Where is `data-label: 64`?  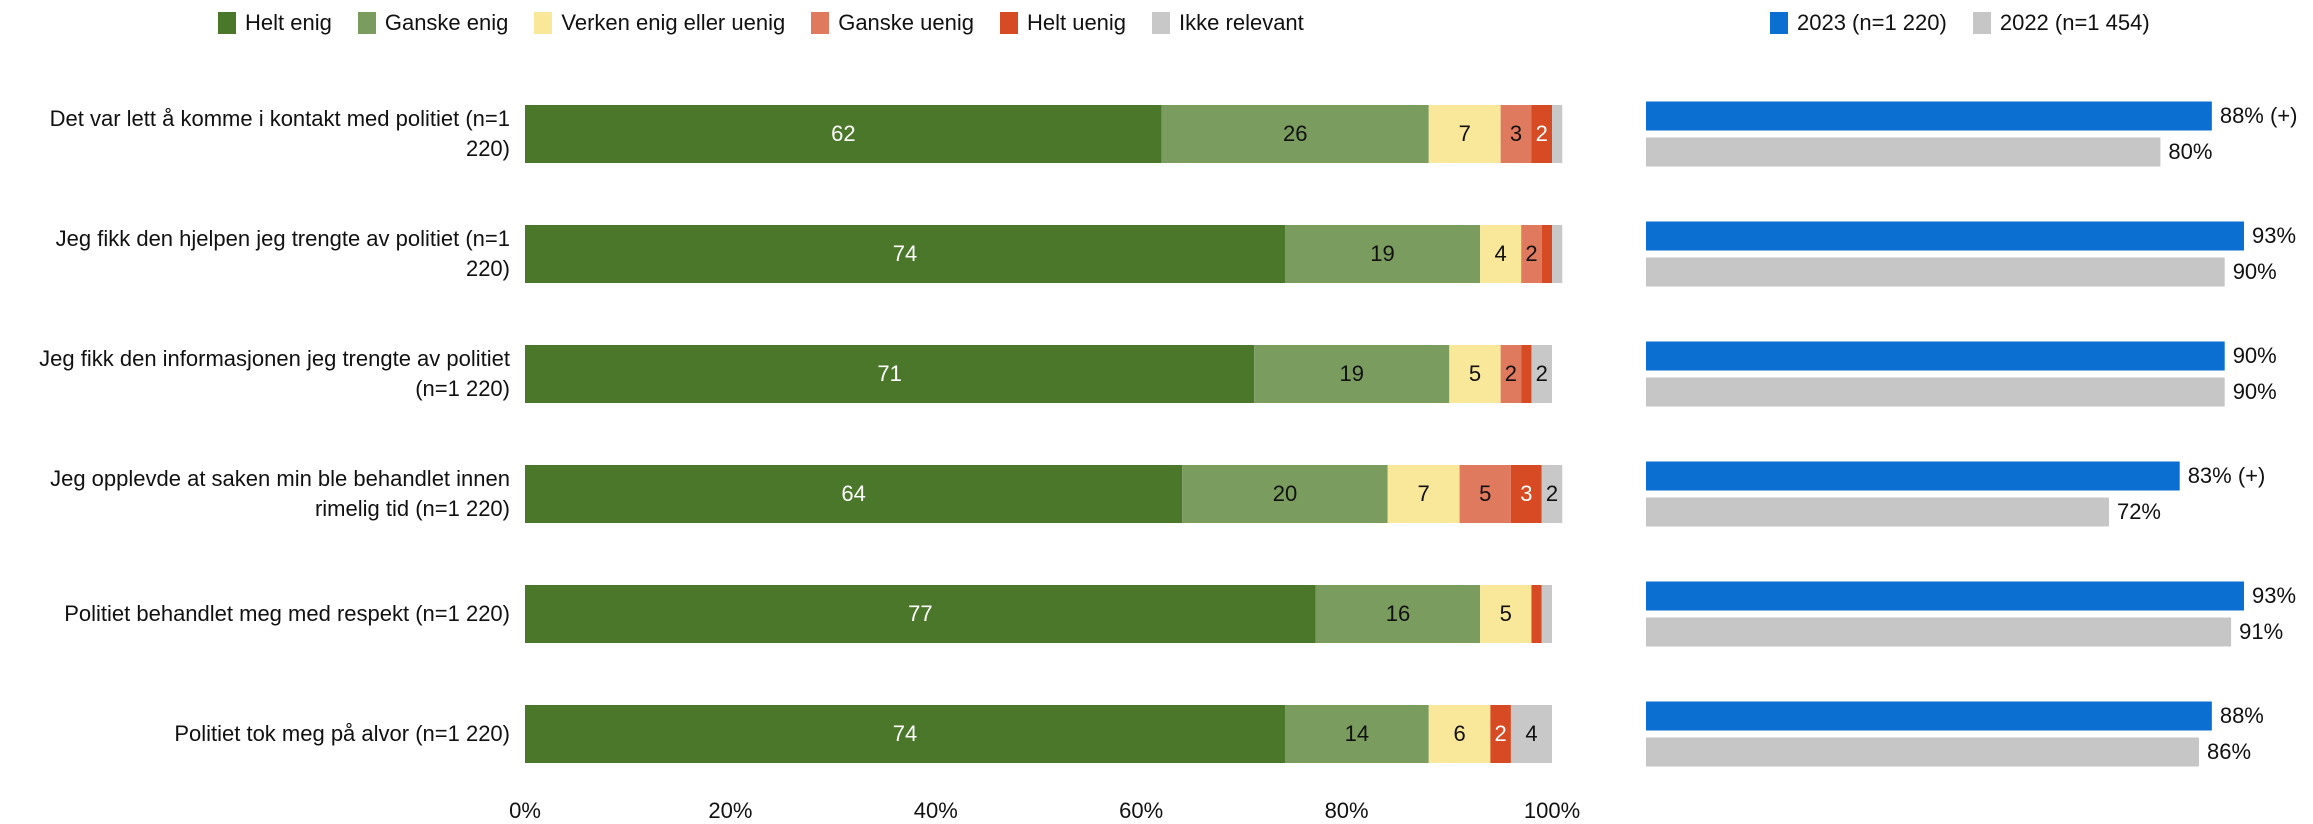
data-label: 64 is located at coordinates (853, 493).